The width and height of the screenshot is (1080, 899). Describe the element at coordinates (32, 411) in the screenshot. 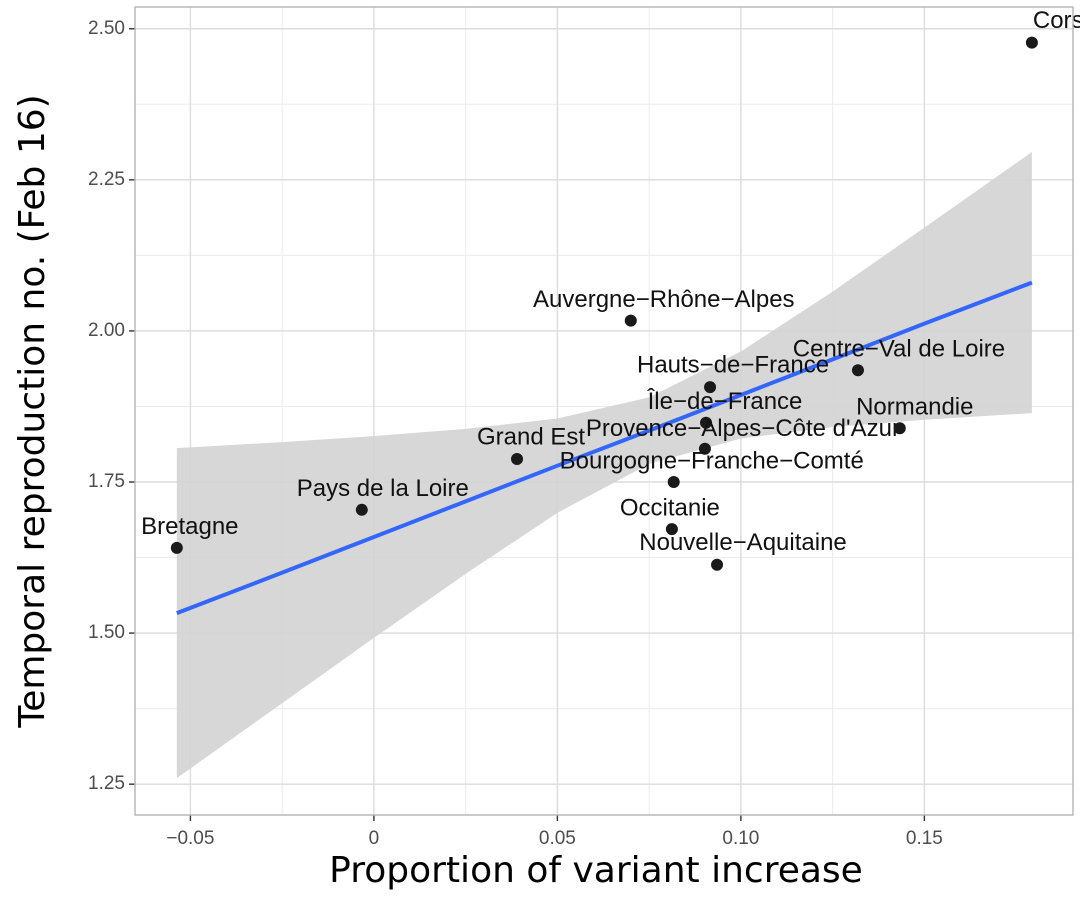

I see `y-axis-title: Temporal reproduction no. (Feb 16)` at that location.